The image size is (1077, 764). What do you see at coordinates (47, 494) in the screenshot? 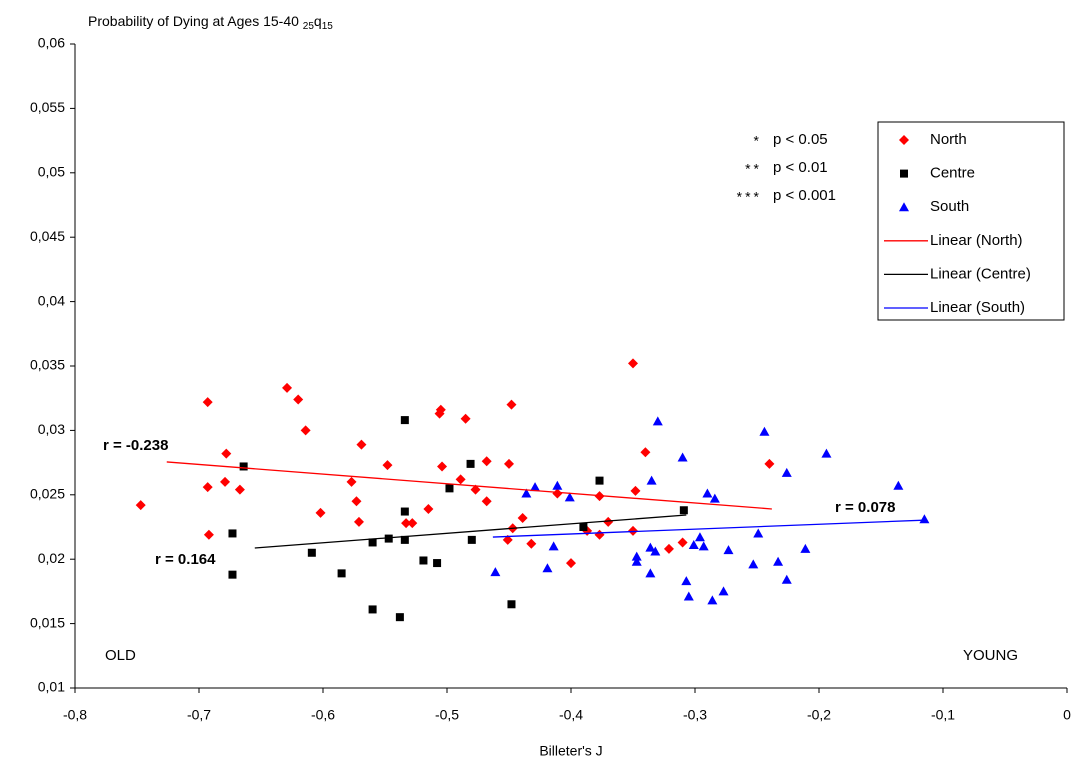
I see `y-tick-label: 0,025` at bounding box center [47, 494].